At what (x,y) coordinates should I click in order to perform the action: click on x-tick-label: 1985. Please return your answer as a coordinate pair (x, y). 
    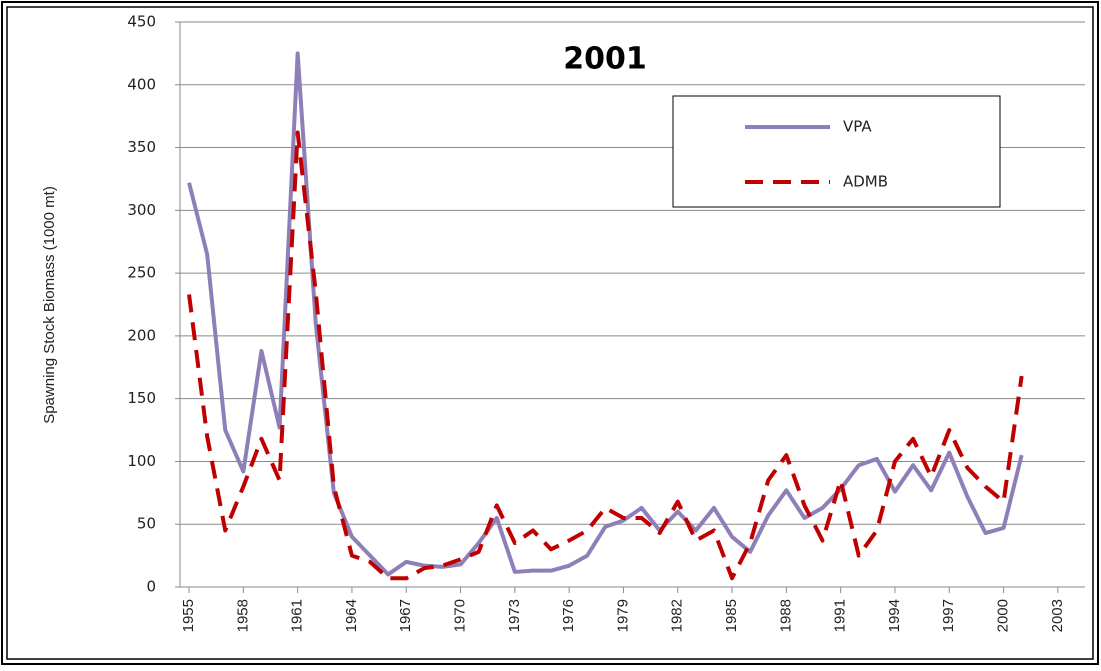
    Looking at the image, I should click on (731, 615).